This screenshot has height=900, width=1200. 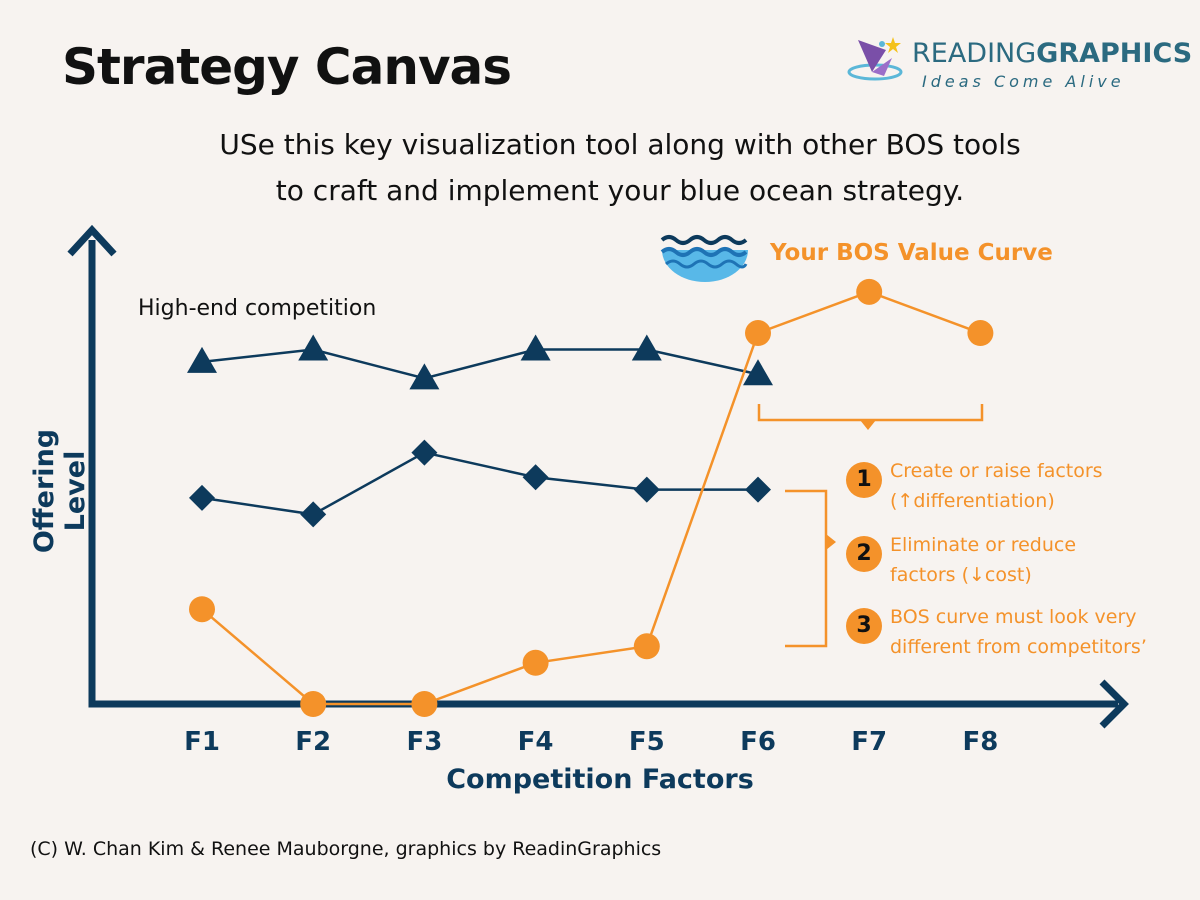 What do you see at coordinates (758, 742) in the screenshot?
I see `x-tick-label-F6: F6` at bounding box center [758, 742].